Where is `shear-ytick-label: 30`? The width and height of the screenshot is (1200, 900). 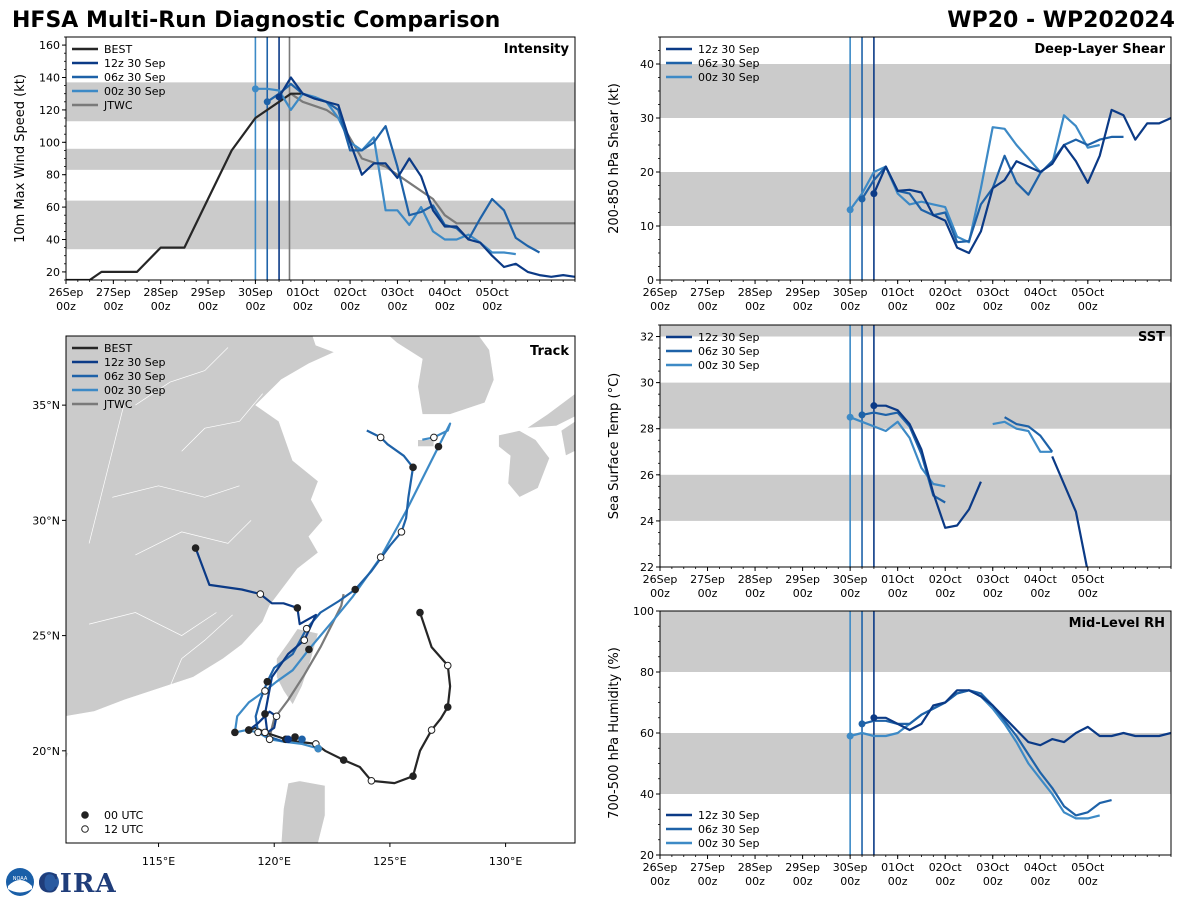 shear-ytick-label: 30 is located at coordinates (647, 118).